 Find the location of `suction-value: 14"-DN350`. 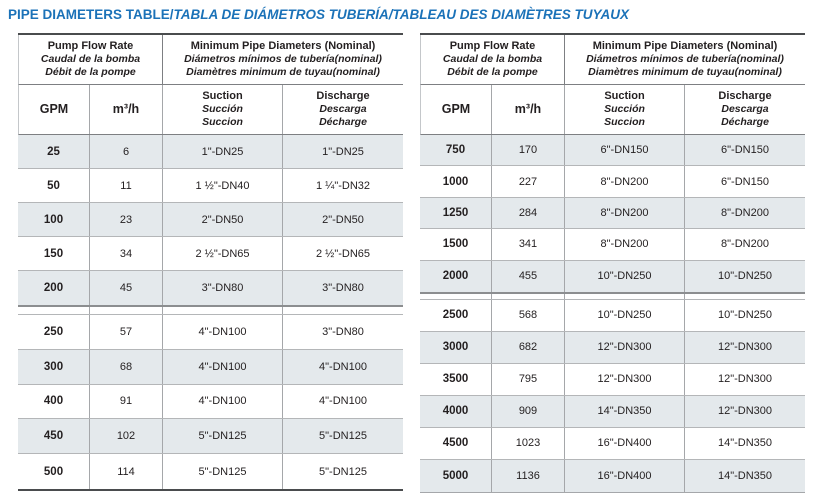

suction-value: 14"-DN350 is located at coordinates (625, 411).